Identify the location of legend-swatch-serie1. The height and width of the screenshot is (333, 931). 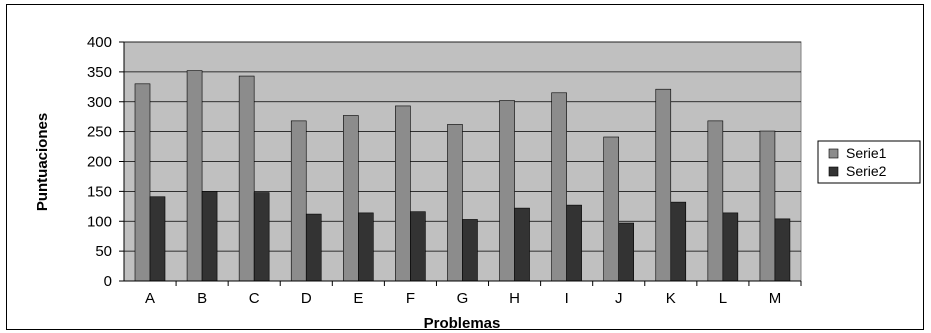
(833, 153).